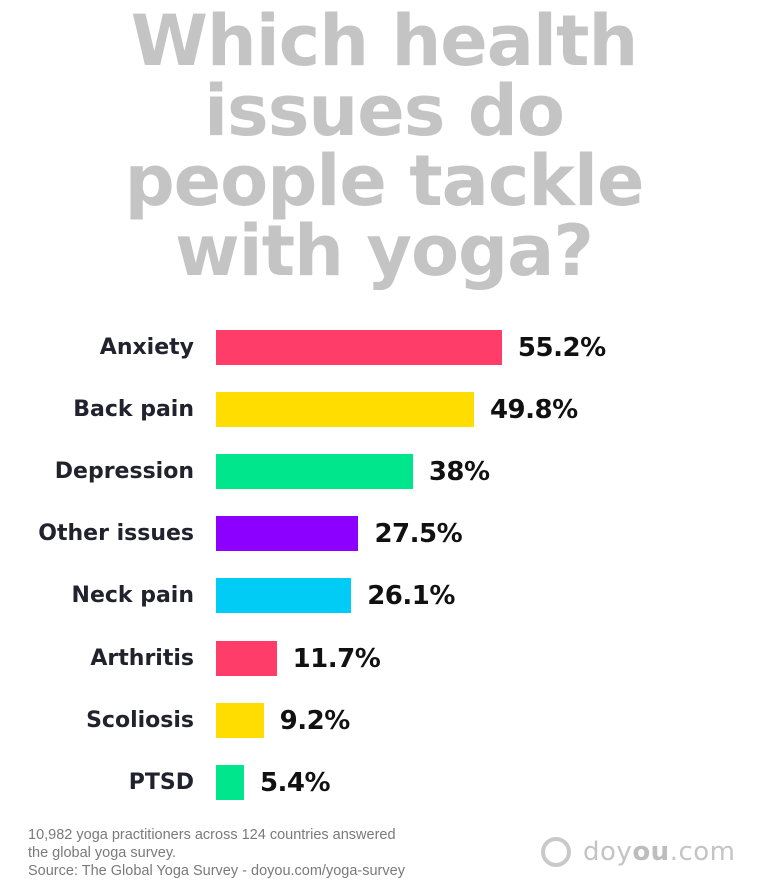 The image size is (768, 889). I want to click on category-label: Neck pain, so click(132, 596).